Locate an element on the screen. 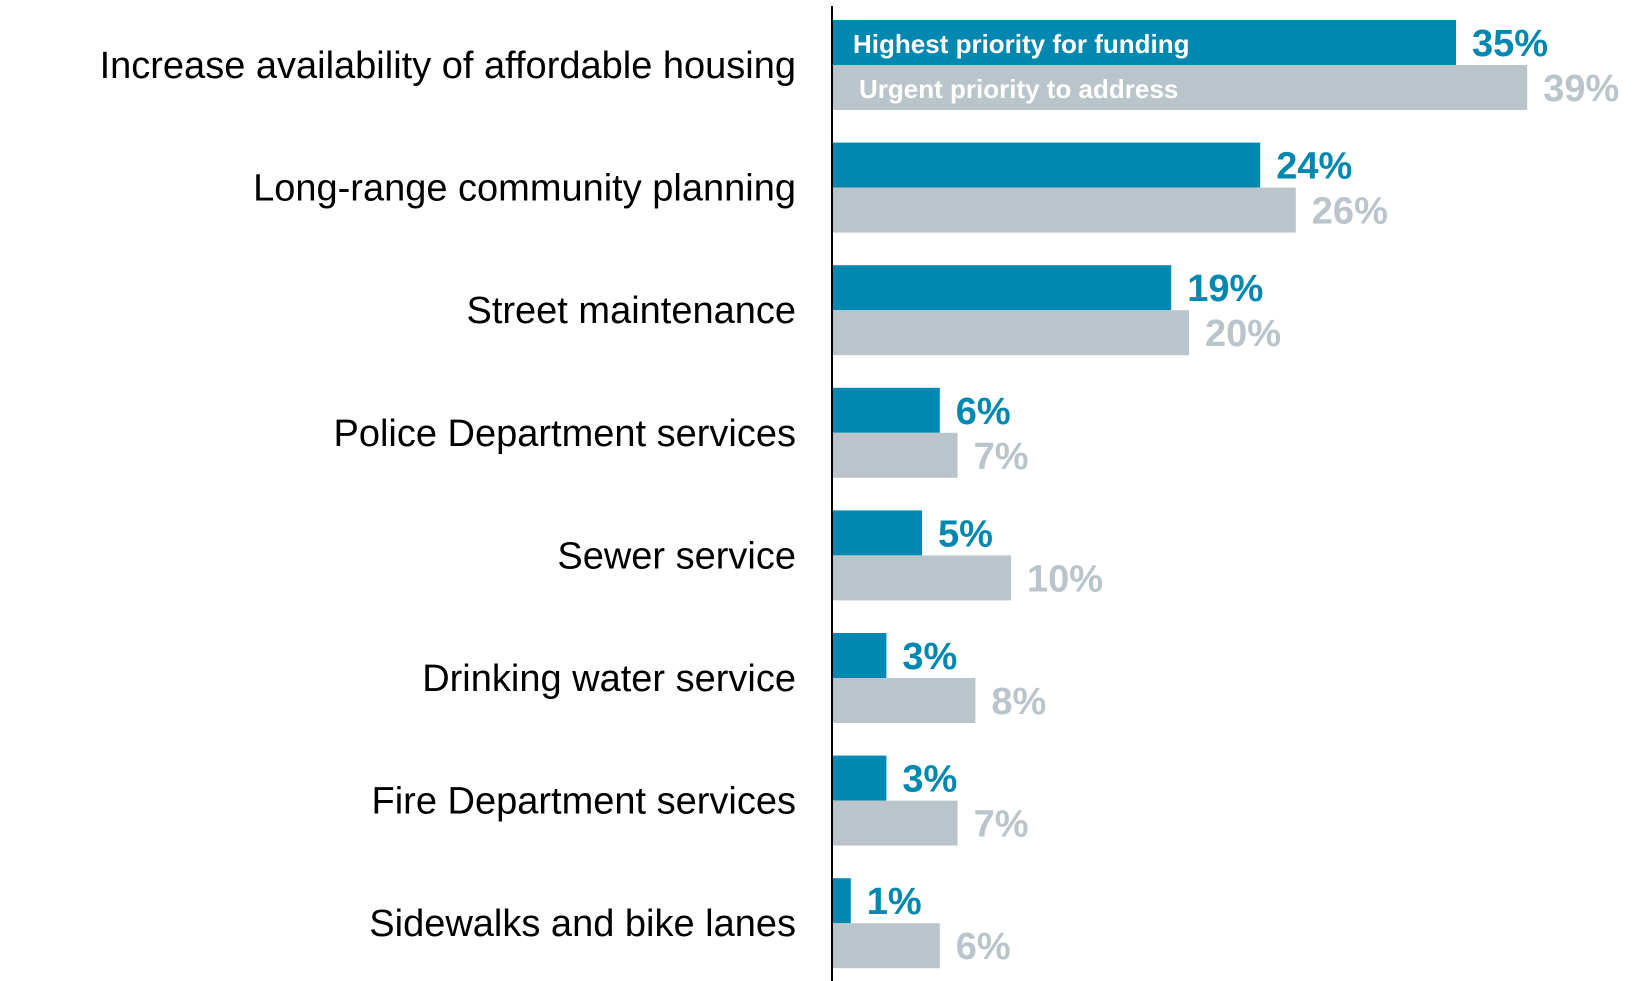 The width and height of the screenshot is (1639, 981). category-label: Police Department services is located at coordinates (564, 434).